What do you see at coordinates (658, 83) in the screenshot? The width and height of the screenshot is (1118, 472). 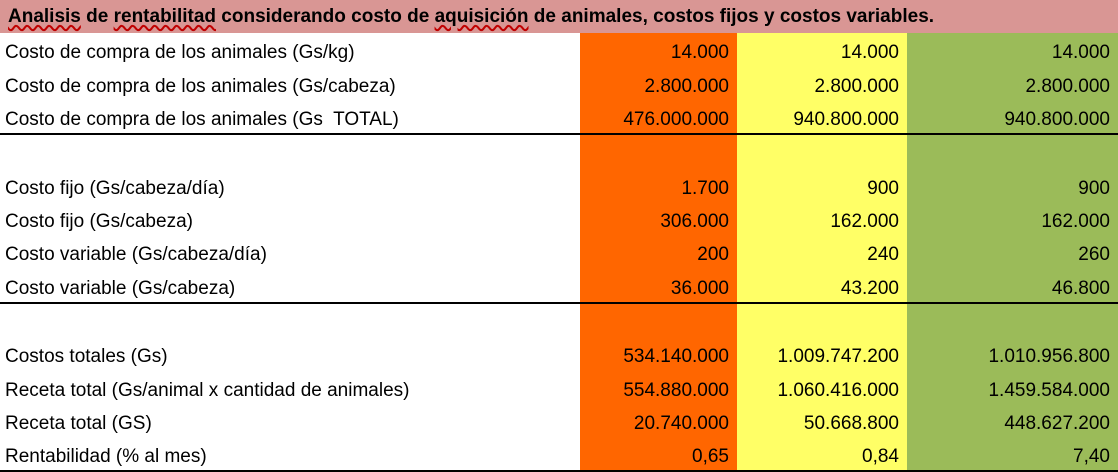 I see `value-cell-scenario-1: 2.800.000` at bounding box center [658, 83].